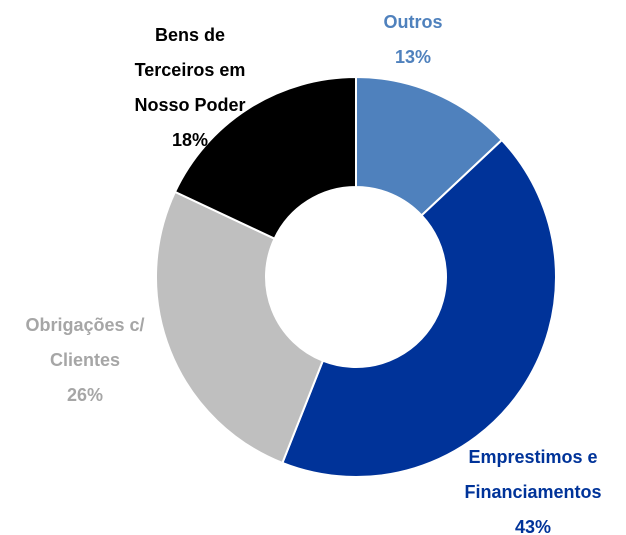  Describe the element at coordinates (413, 40) in the screenshot. I see `slice-label: Outros 13%` at that location.